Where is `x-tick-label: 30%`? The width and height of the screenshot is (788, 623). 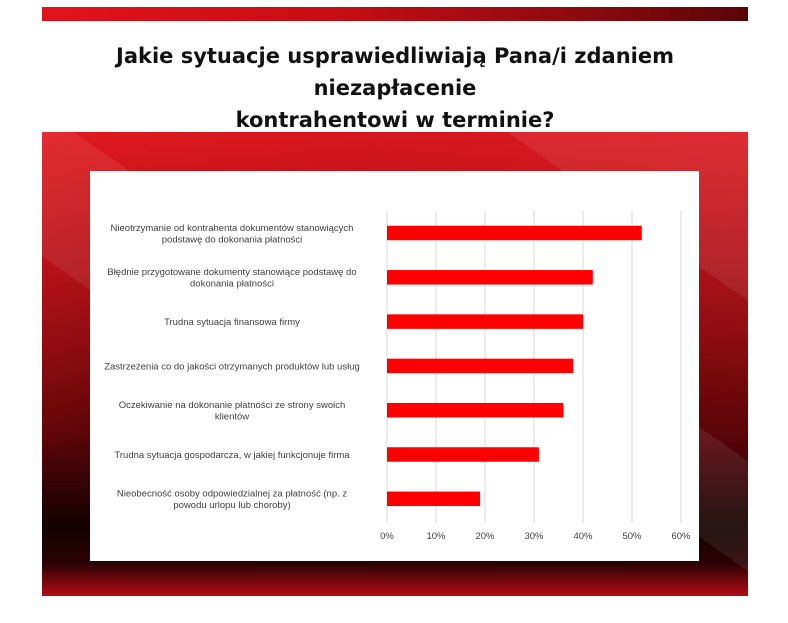
x-tick-label: 30% is located at coordinates (534, 536).